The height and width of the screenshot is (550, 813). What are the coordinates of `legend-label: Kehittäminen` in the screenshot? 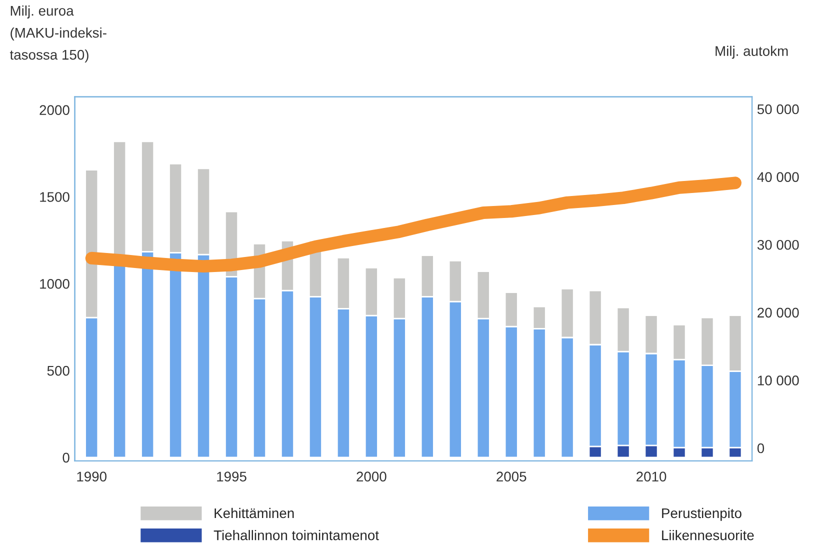 It's located at (254, 513).